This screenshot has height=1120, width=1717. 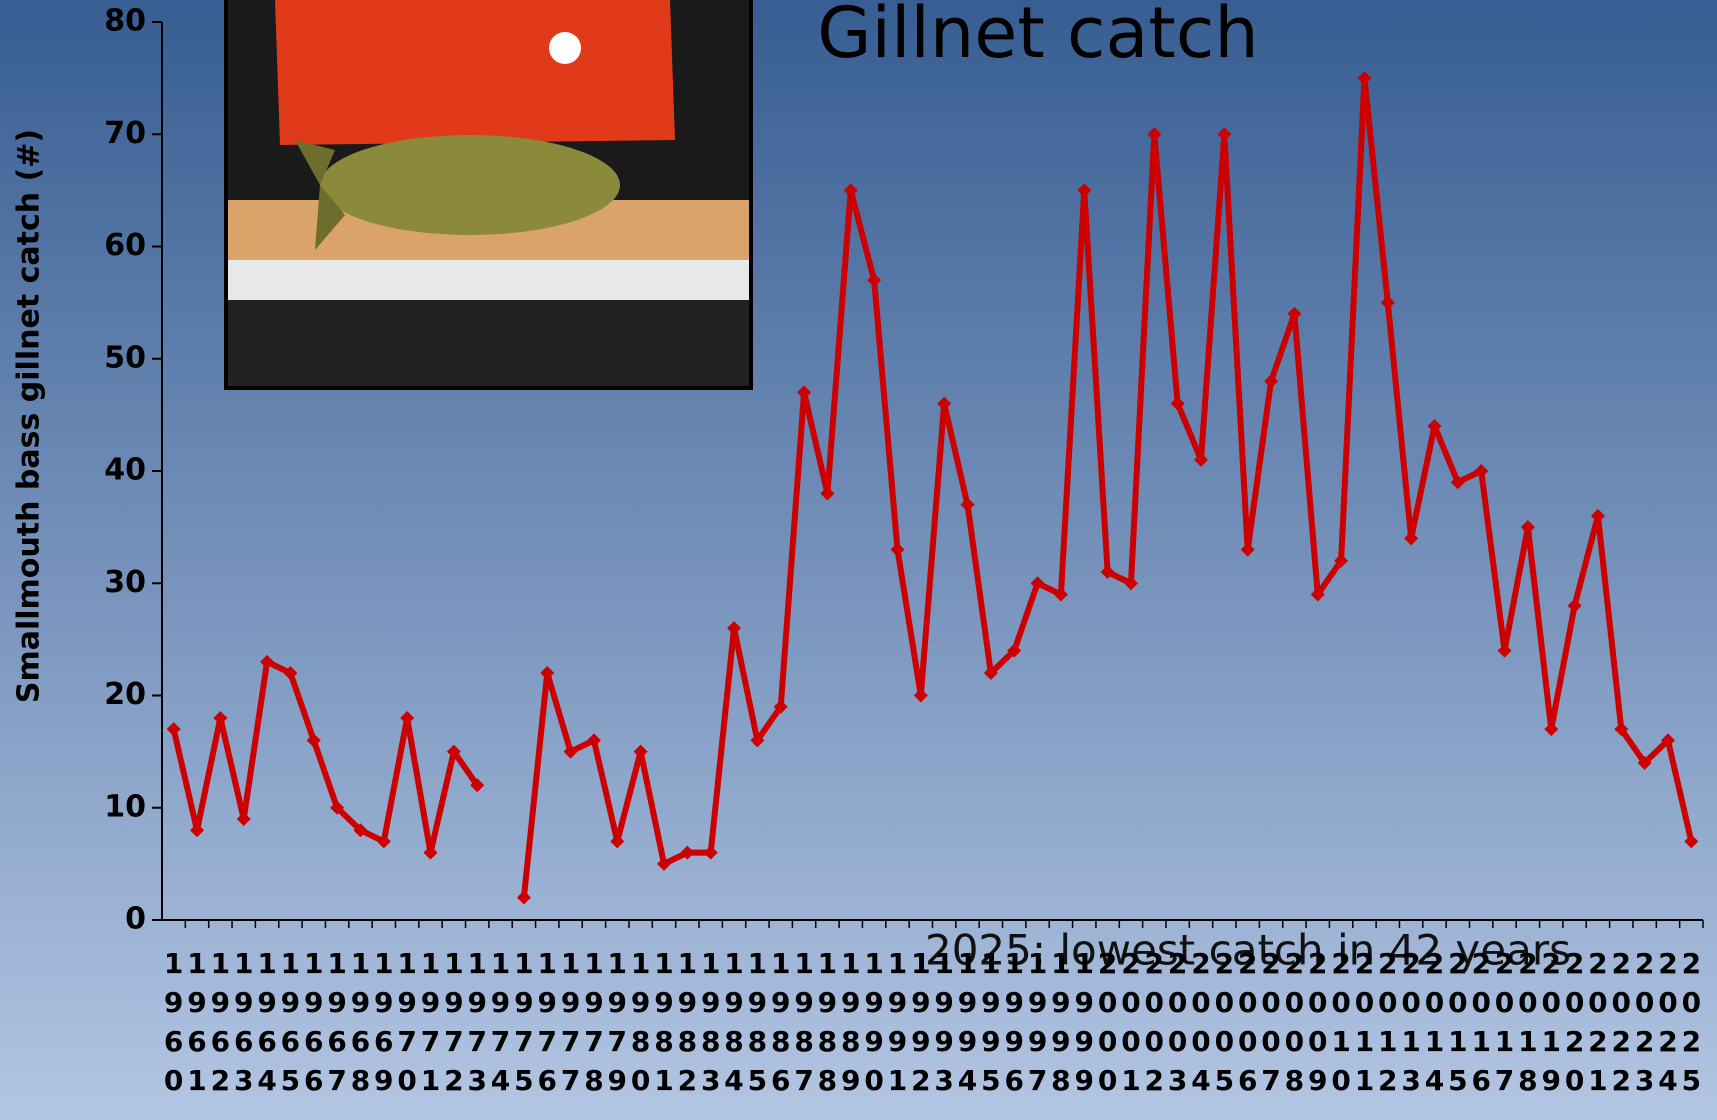 I want to click on x-tick-label: 1987, so click(x=804, y=1022).